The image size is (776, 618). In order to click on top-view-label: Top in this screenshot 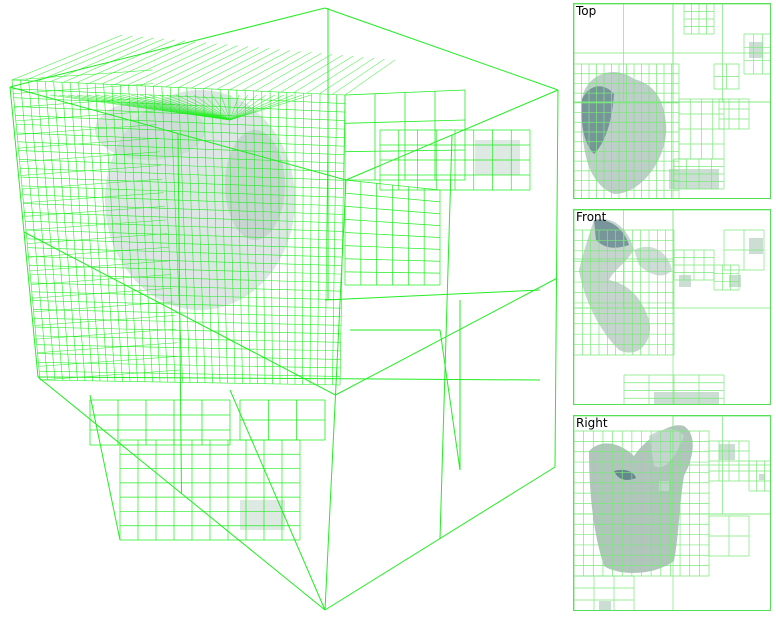, I will do `click(586, 11)`.